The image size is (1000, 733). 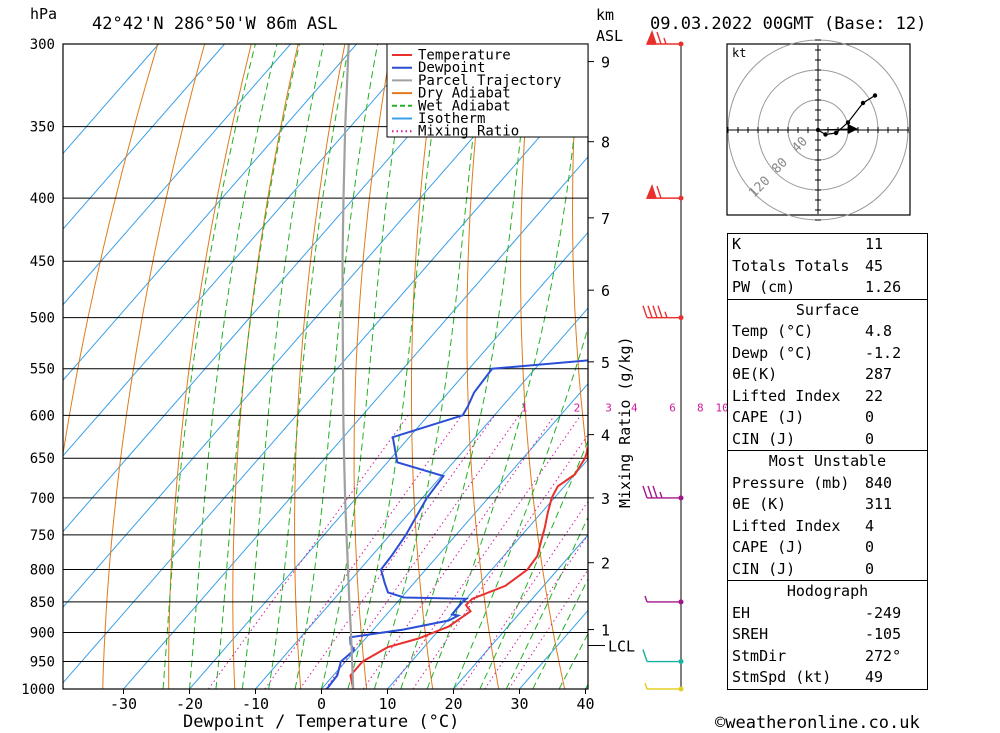 What do you see at coordinates (827, 310) in the screenshot?
I see `surface-header: Surface` at bounding box center [827, 310].